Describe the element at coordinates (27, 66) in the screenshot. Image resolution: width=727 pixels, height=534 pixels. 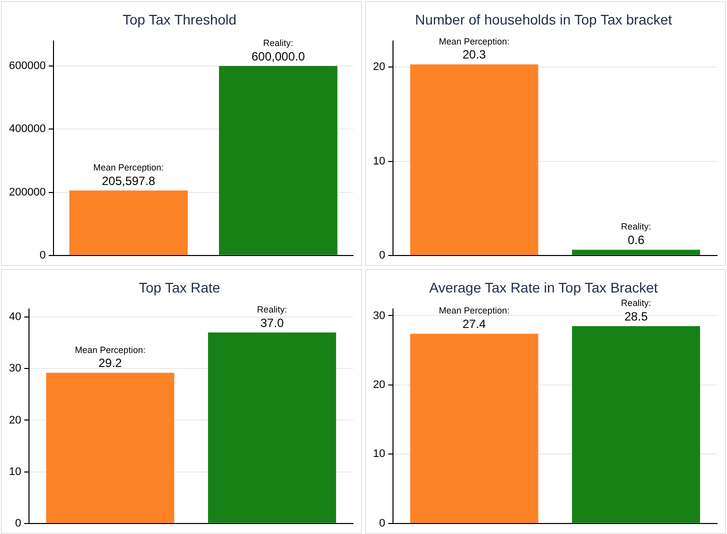
I see `y-tick-label: 600000` at that location.